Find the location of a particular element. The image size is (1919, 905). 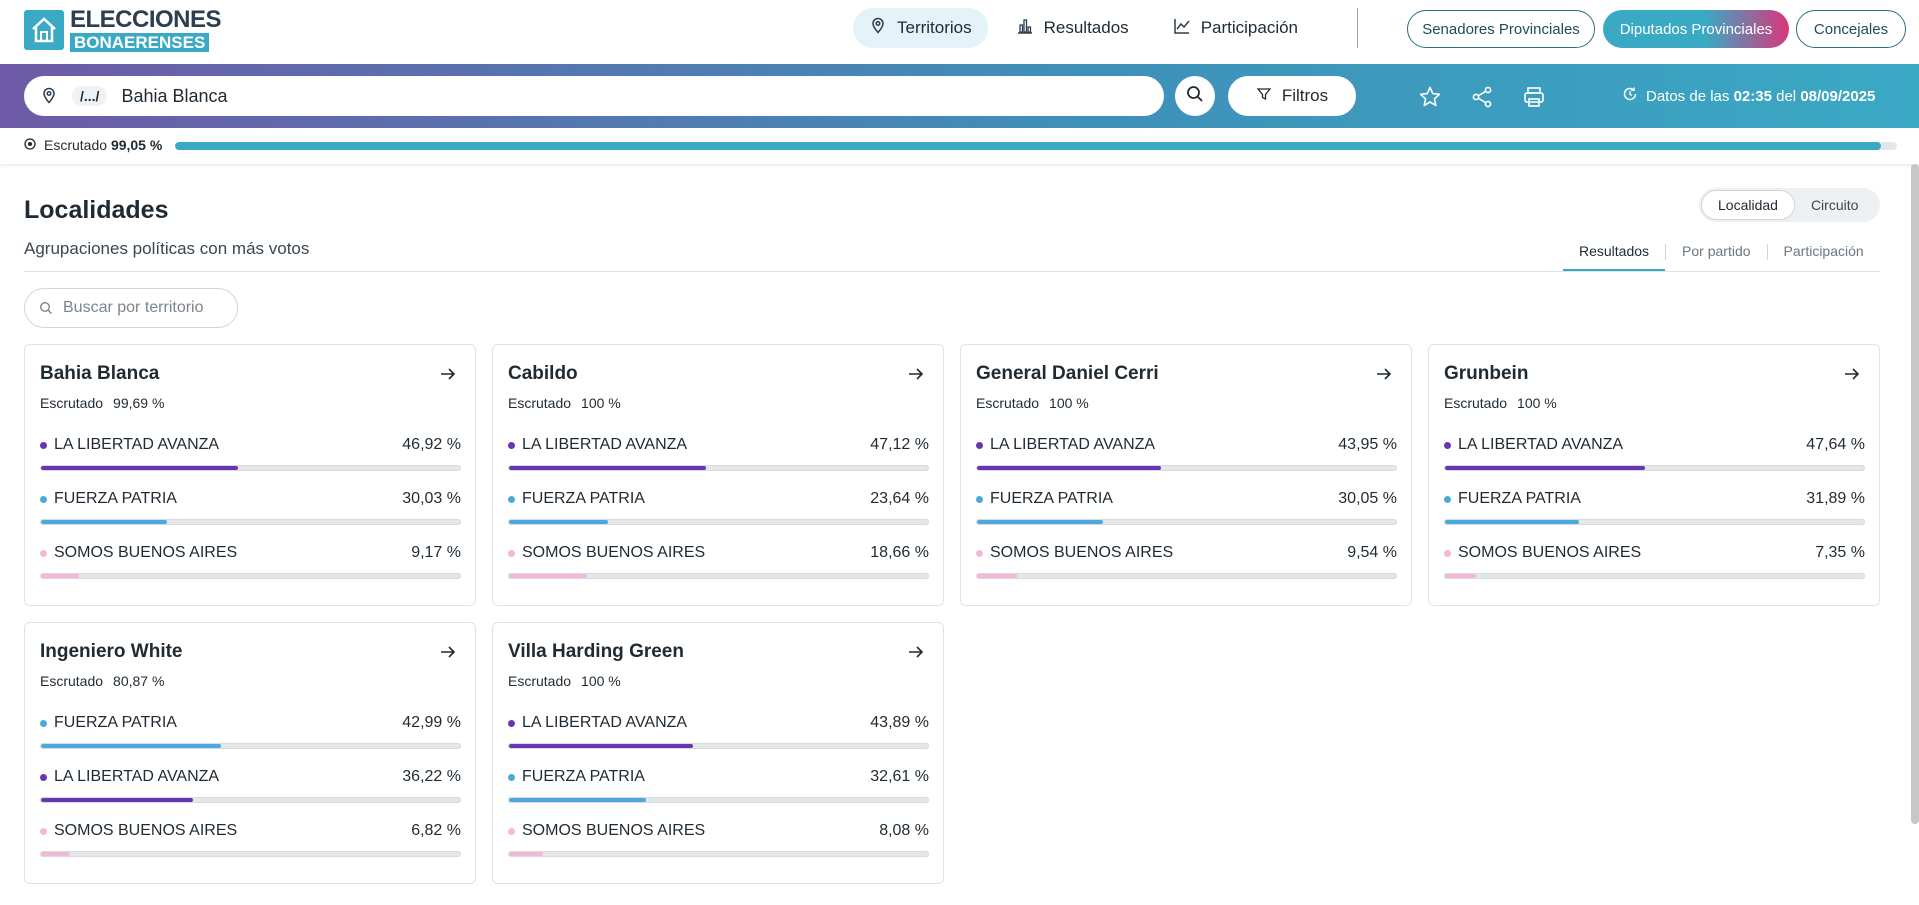

territory-search-input is located at coordinates (143, 308).